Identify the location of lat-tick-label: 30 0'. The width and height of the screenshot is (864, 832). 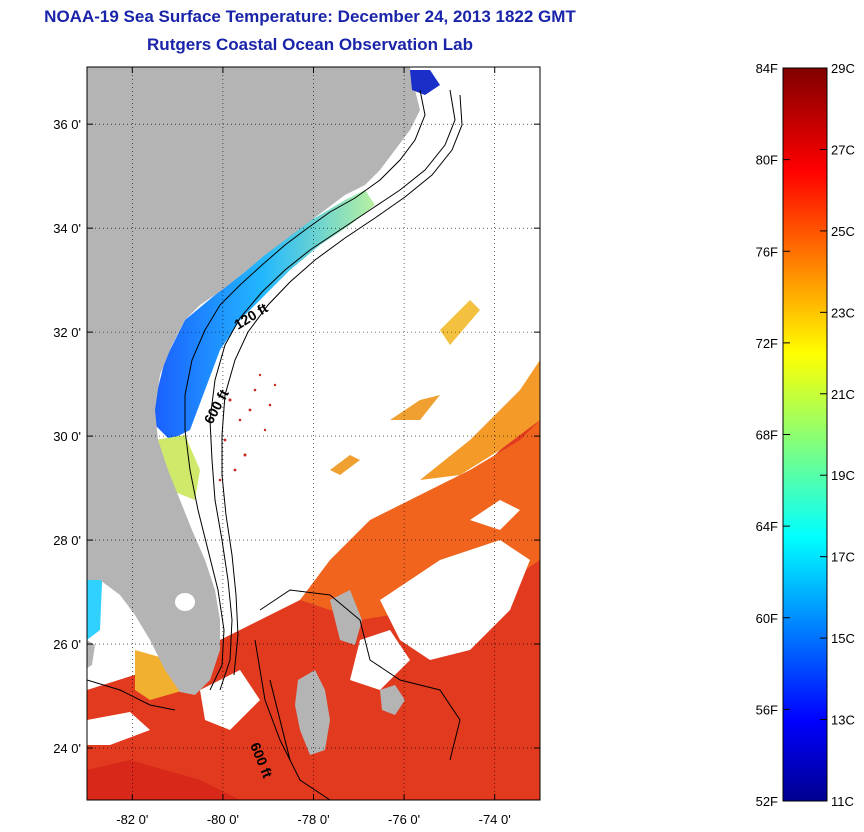
(67, 436).